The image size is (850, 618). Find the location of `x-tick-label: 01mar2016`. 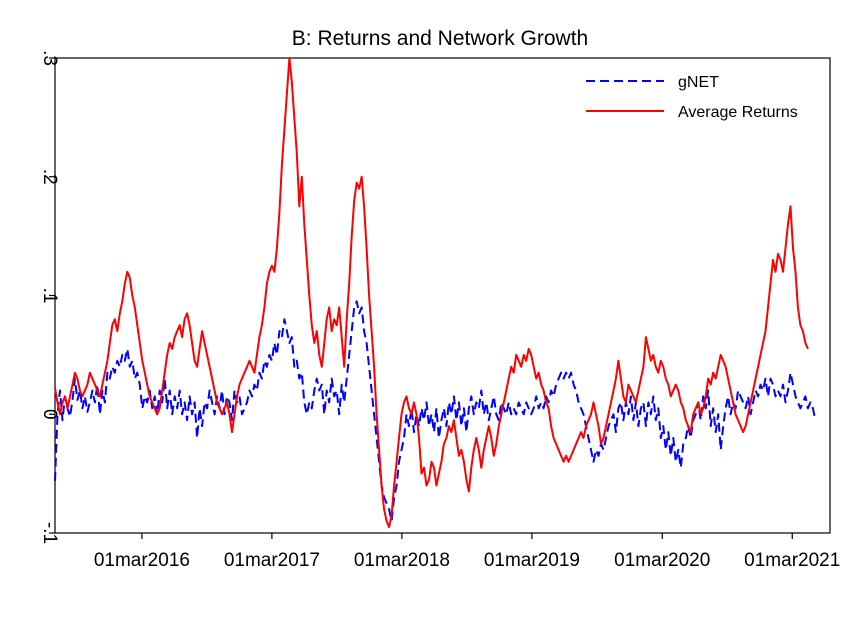

x-tick-label: 01mar2016 is located at coordinates (142, 560).